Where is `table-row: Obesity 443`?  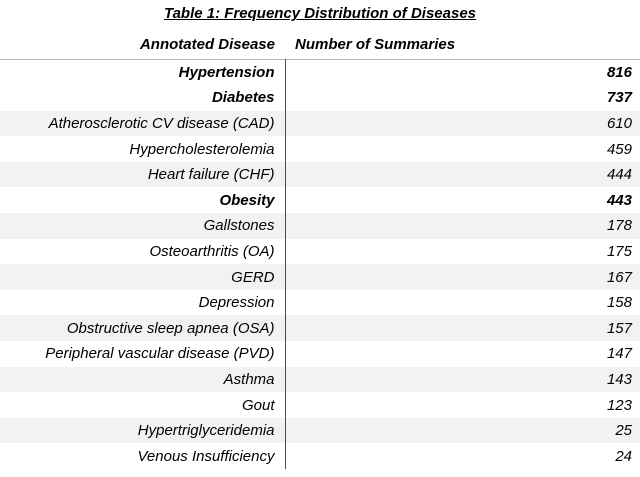
table-row: Obesity 443 is located at coordinates (320, 200).